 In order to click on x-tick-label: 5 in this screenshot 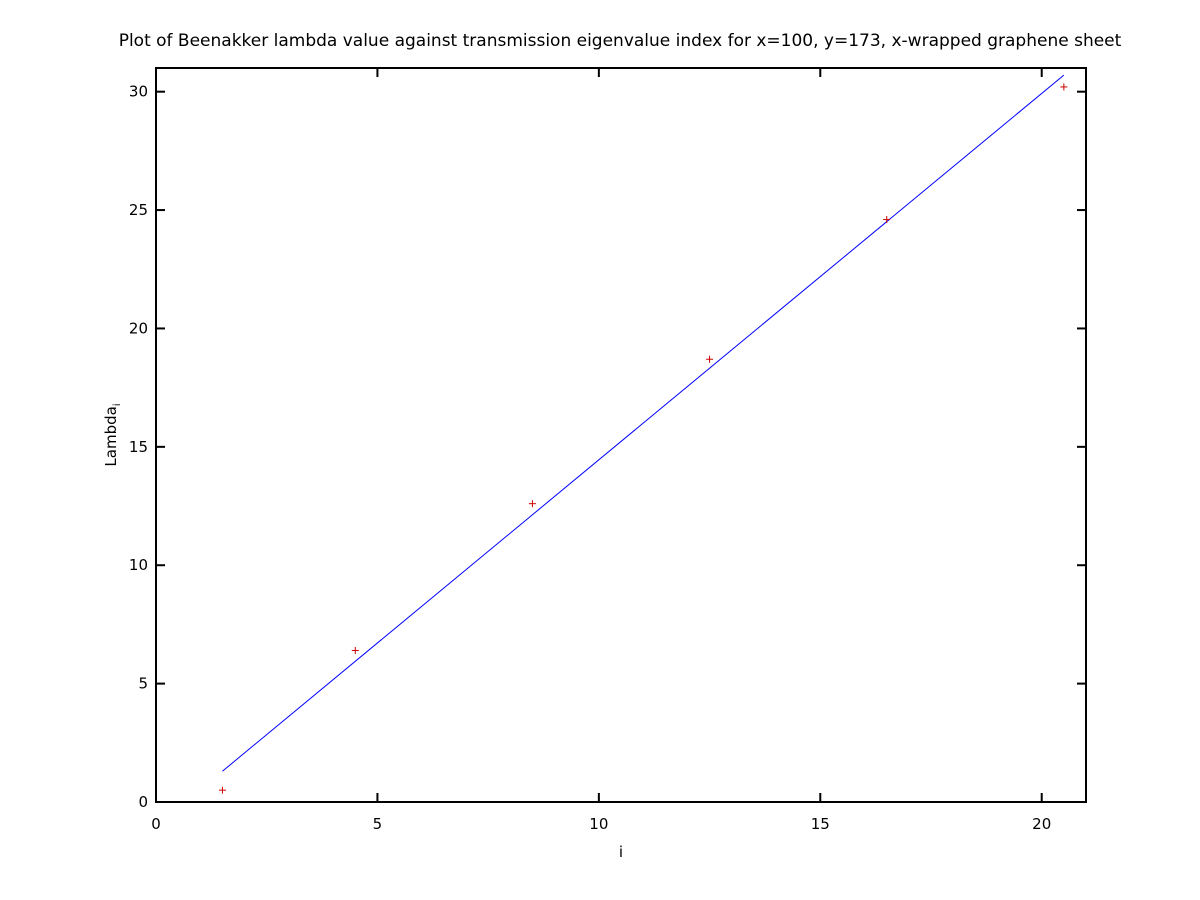, I will do `click(378, 824)`.